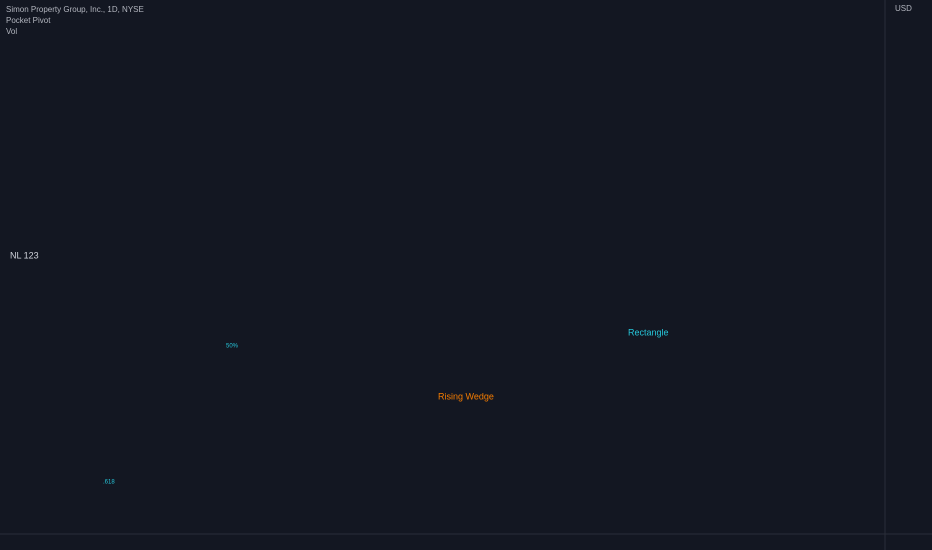 The width and height of the screenshot is (932, 550). What do you see at coordinates (11, 31) in the screenshot?
I see `indicator-name: Vol` at bounding box center [11, 31].